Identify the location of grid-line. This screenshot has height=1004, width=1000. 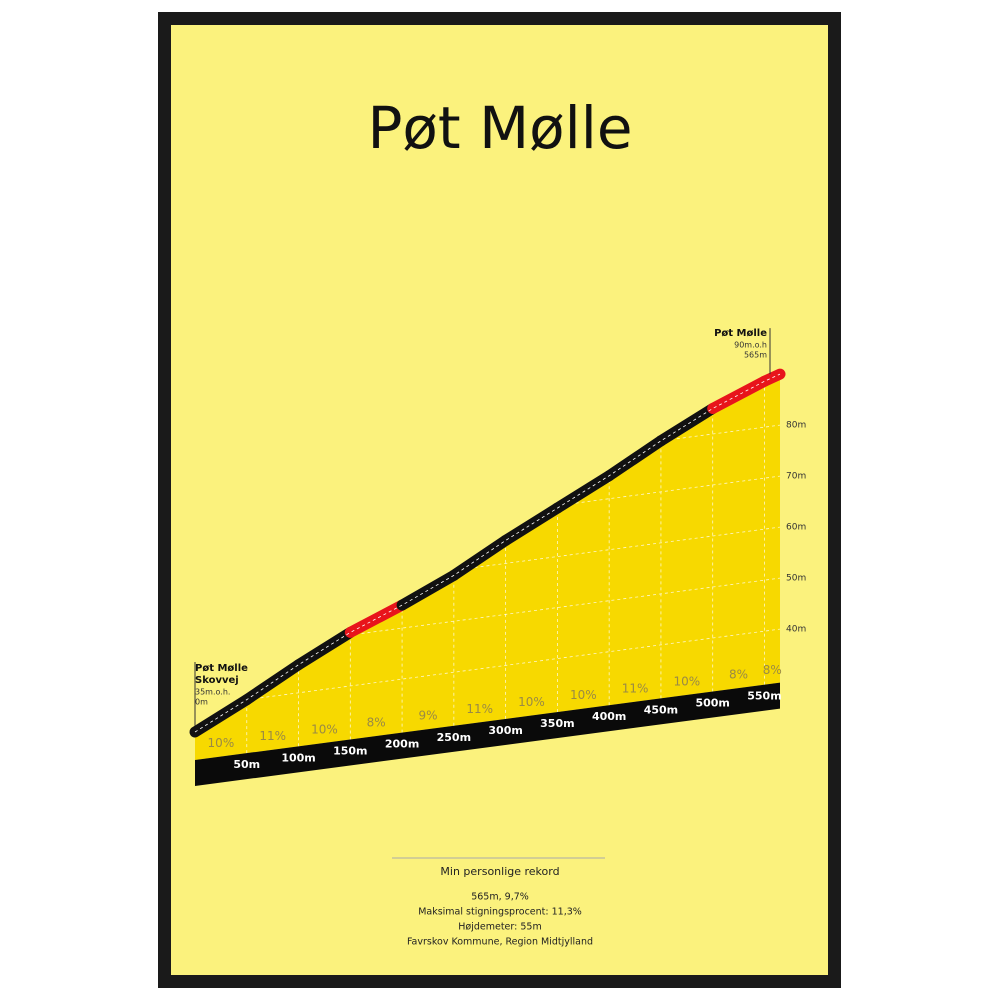
(487, 667).